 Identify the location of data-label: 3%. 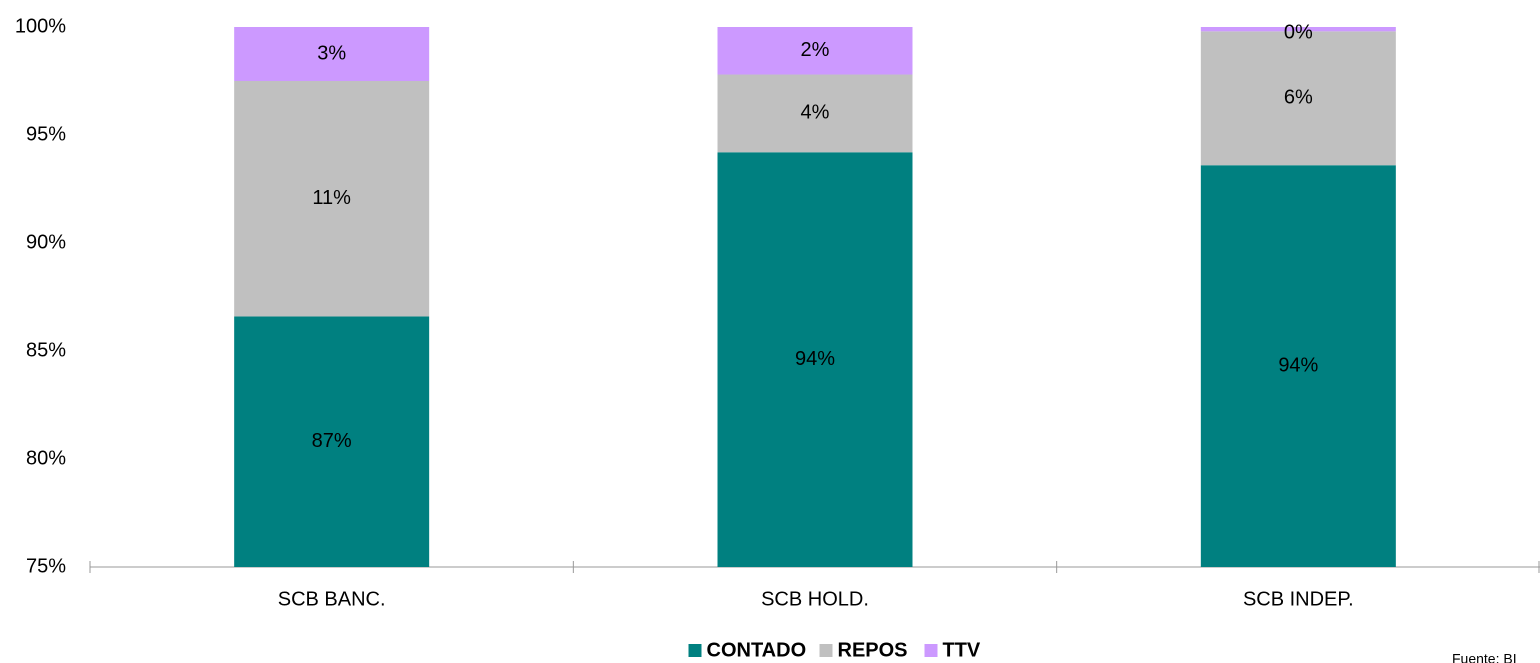
(331, 53).